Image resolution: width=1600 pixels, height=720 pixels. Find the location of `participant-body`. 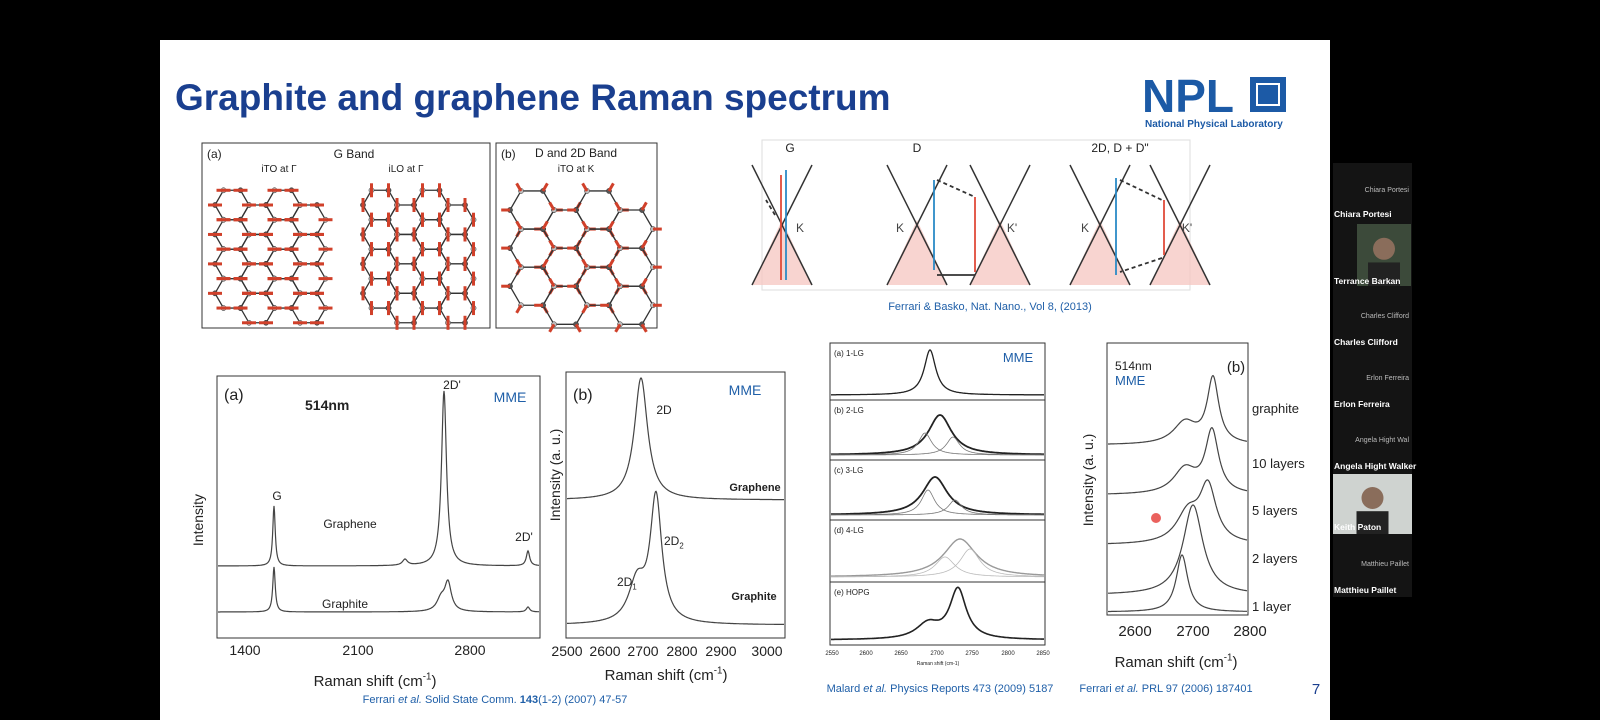

participant-body is located at coordinates (1372, 522).